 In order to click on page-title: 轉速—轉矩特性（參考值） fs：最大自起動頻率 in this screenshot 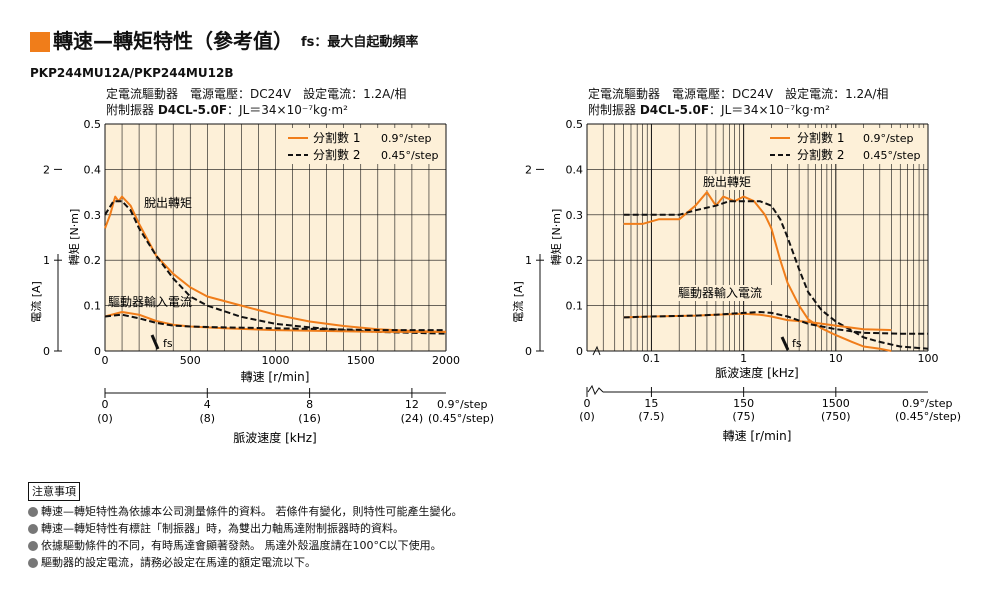, I will do `click(224, 41)`.